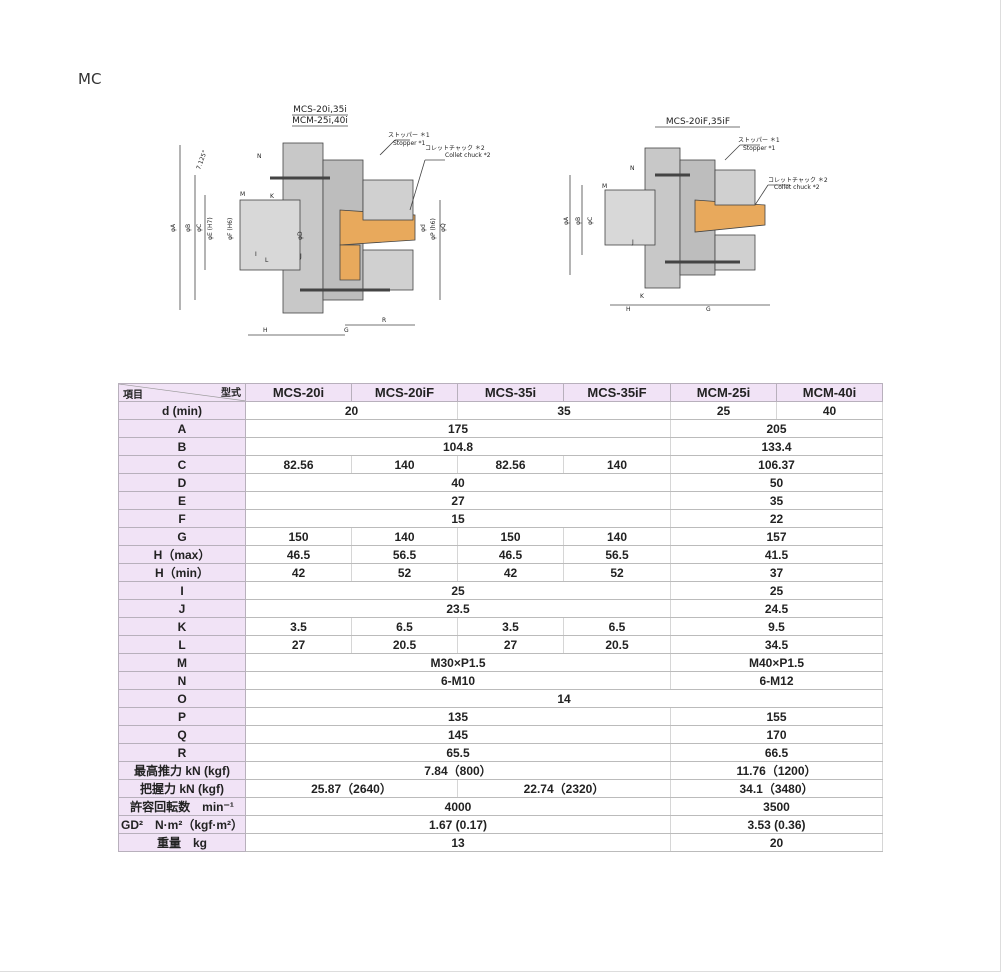 This screenshot has height=973, width=1002. I want to click on table-cell: 175, so click(458, 428).